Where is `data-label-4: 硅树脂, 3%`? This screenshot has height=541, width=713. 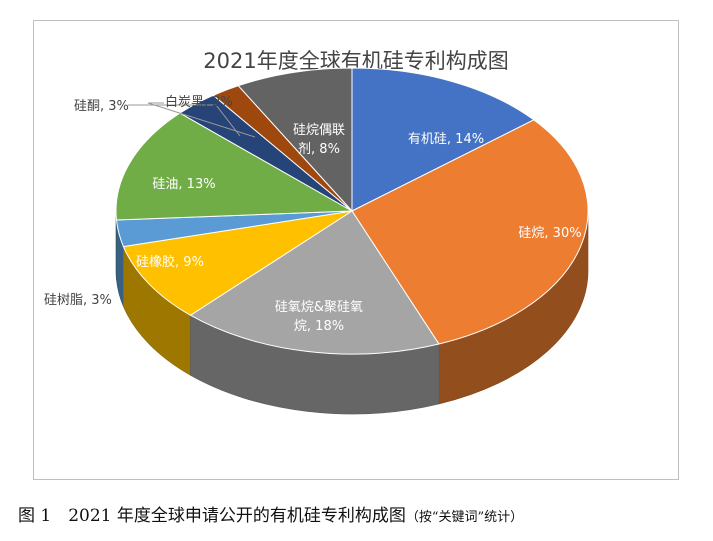
data-label-4: 硅树脂, 3% is located at coordinates (78, 300).